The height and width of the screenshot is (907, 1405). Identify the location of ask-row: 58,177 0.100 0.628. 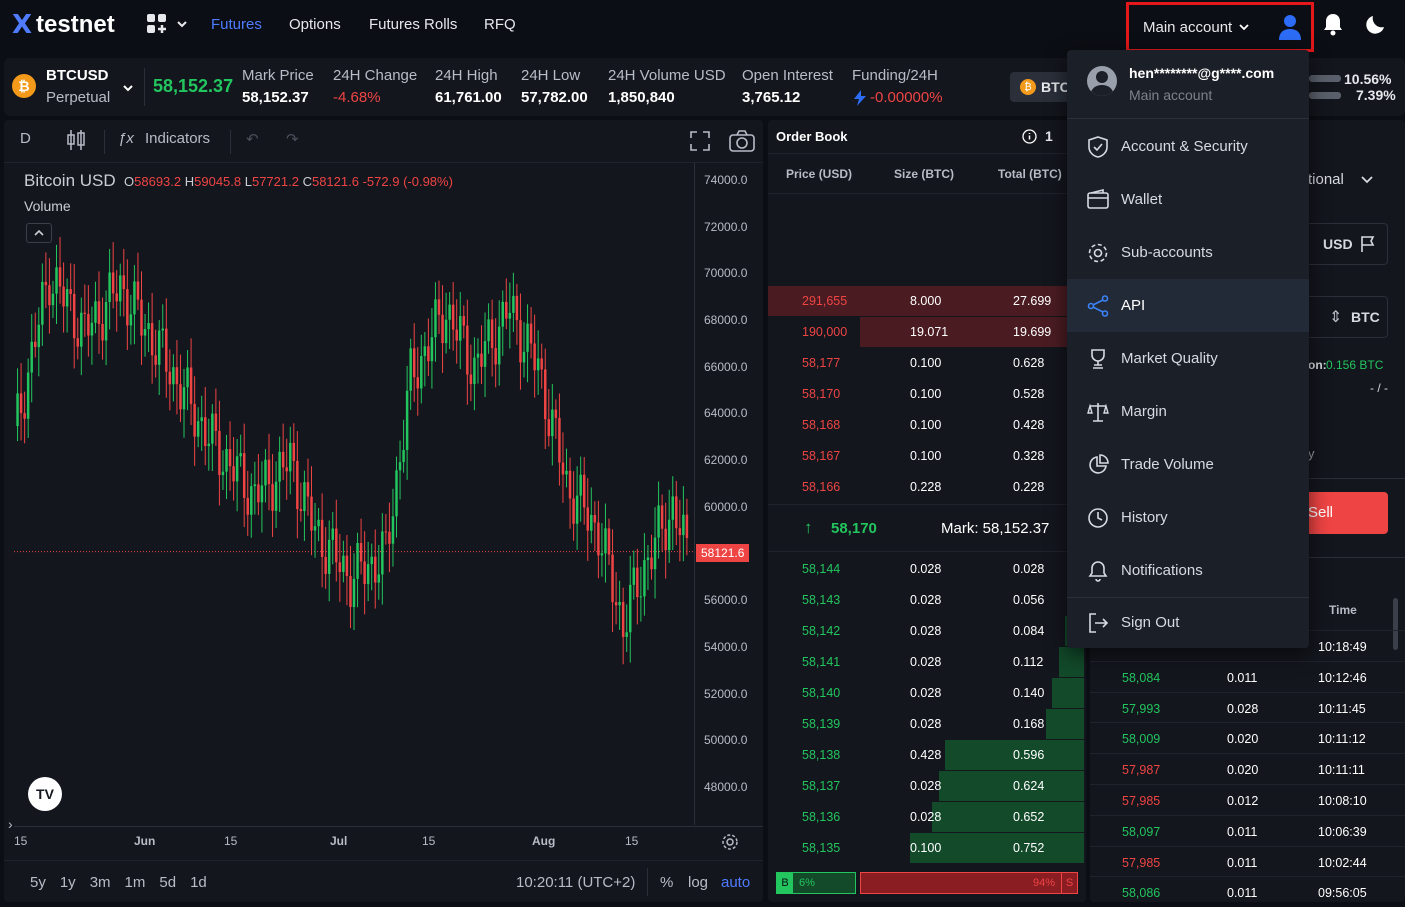
(926, 363).